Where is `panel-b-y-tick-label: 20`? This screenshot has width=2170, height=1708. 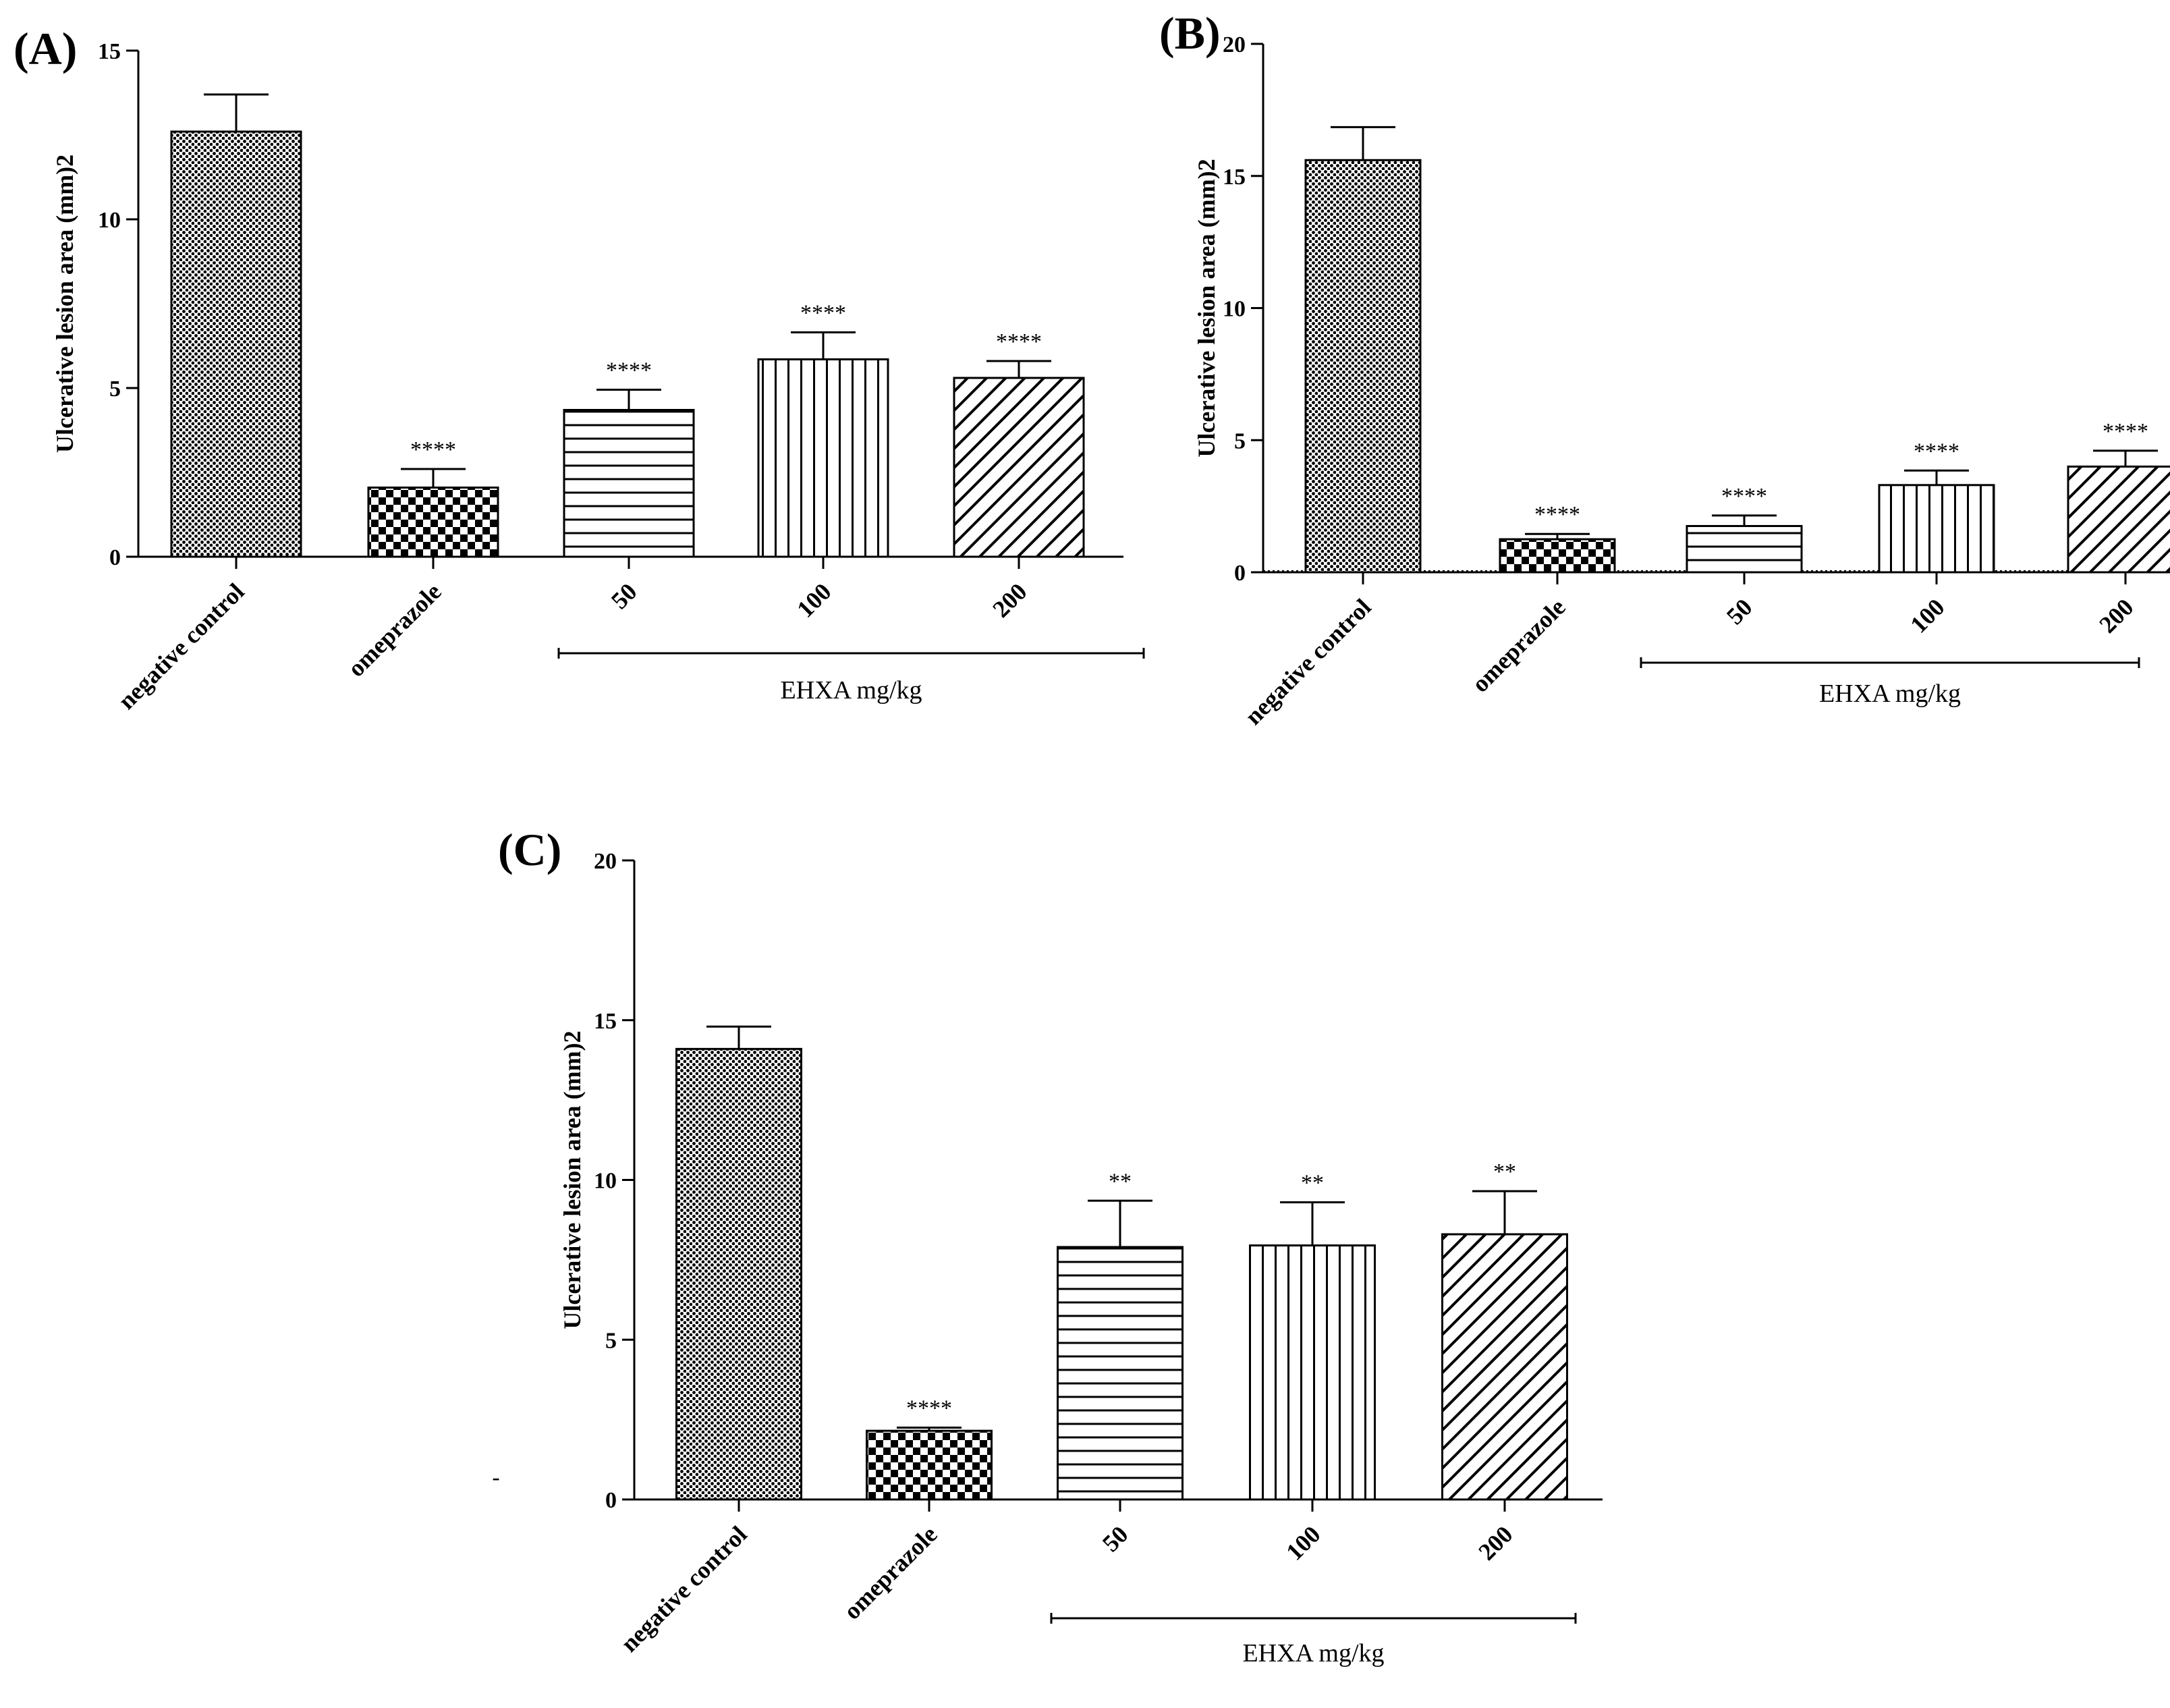
panel-b-y-tick-label: 20 is located at coordinates (1234, 44).